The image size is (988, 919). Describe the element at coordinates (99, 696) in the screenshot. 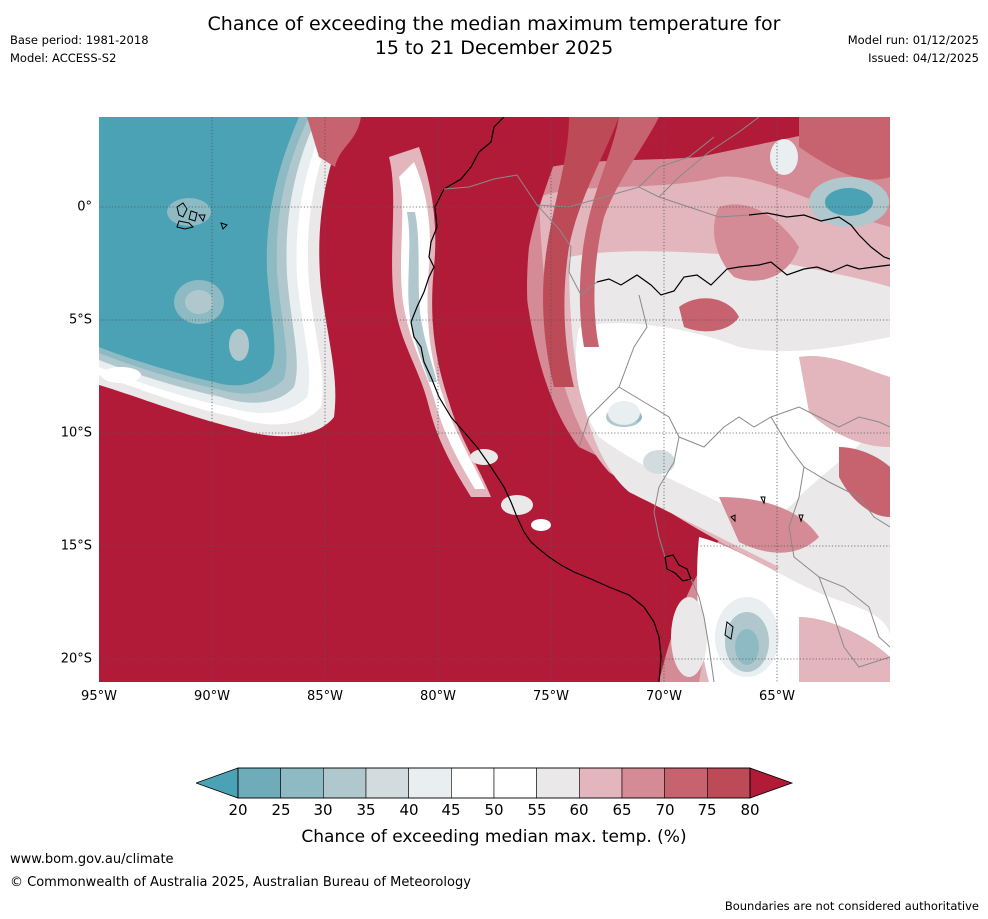

I see `lon-label-95w: 95°W` at that location.